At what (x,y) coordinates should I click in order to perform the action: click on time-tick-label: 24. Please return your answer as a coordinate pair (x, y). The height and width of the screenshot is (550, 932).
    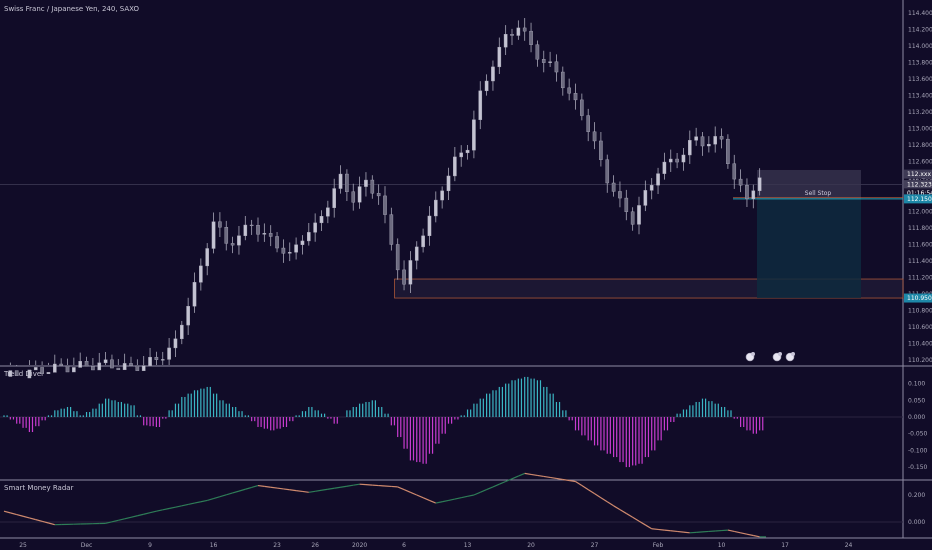
    Looking at the image, I should click on (849, 545).